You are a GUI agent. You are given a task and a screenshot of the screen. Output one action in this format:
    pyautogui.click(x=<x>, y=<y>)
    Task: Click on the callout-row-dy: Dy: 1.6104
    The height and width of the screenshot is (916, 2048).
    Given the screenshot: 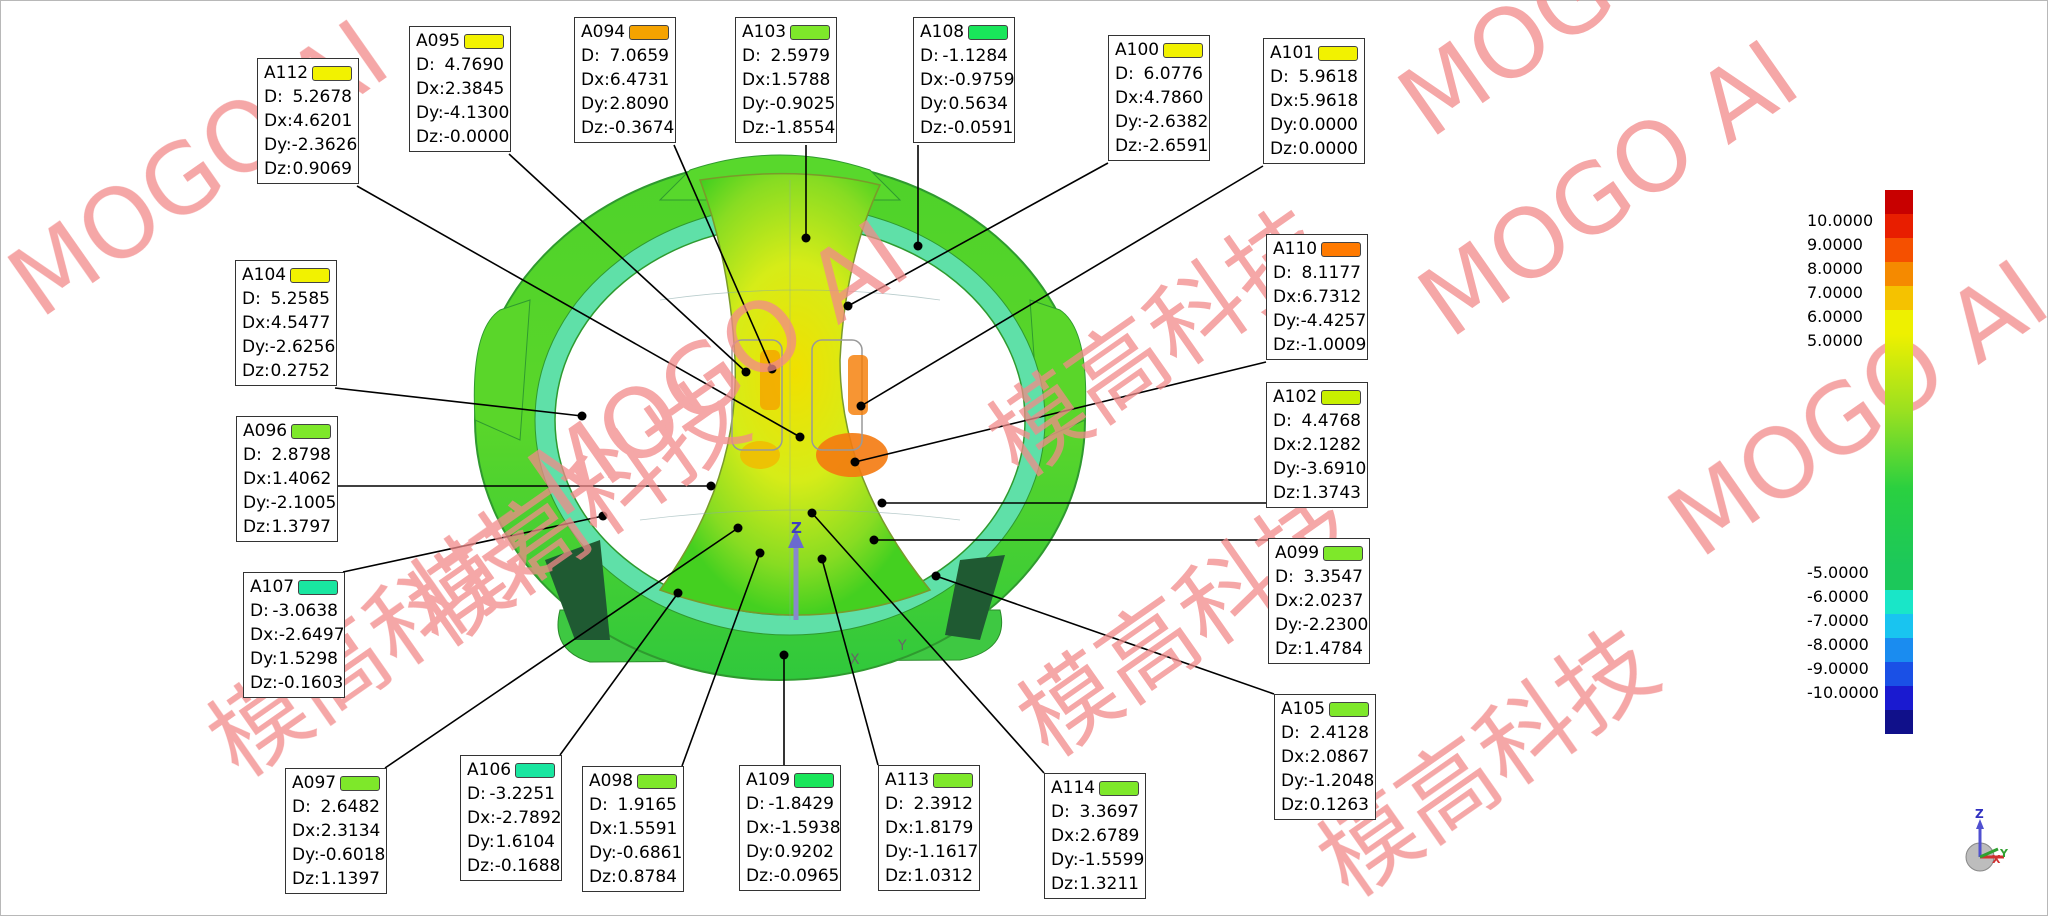 What is the action you would take?
    pyautogui.click(x=511, y=842)
    